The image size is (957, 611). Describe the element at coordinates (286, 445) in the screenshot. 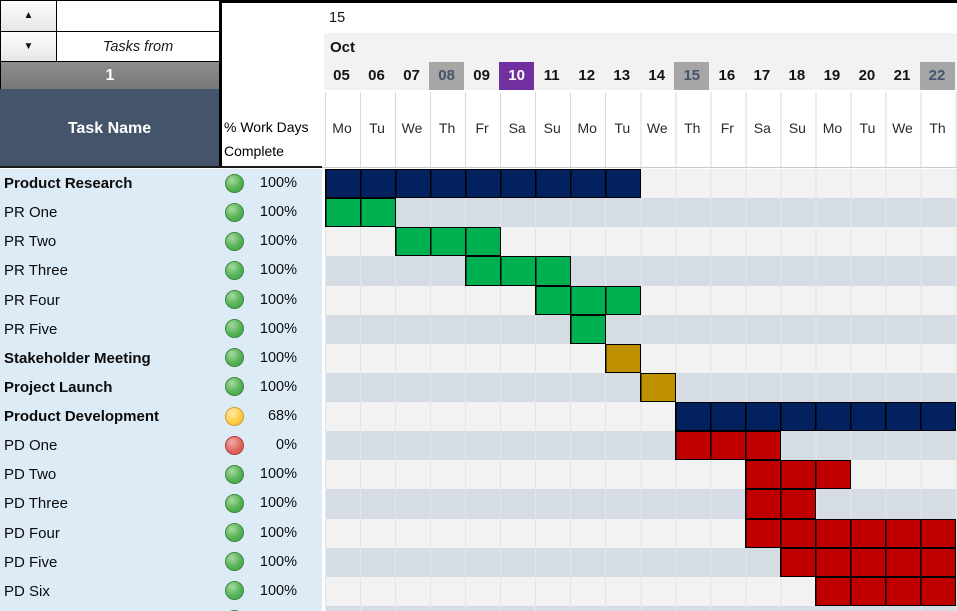

I see `percent-complete-value: 0%` at that location.